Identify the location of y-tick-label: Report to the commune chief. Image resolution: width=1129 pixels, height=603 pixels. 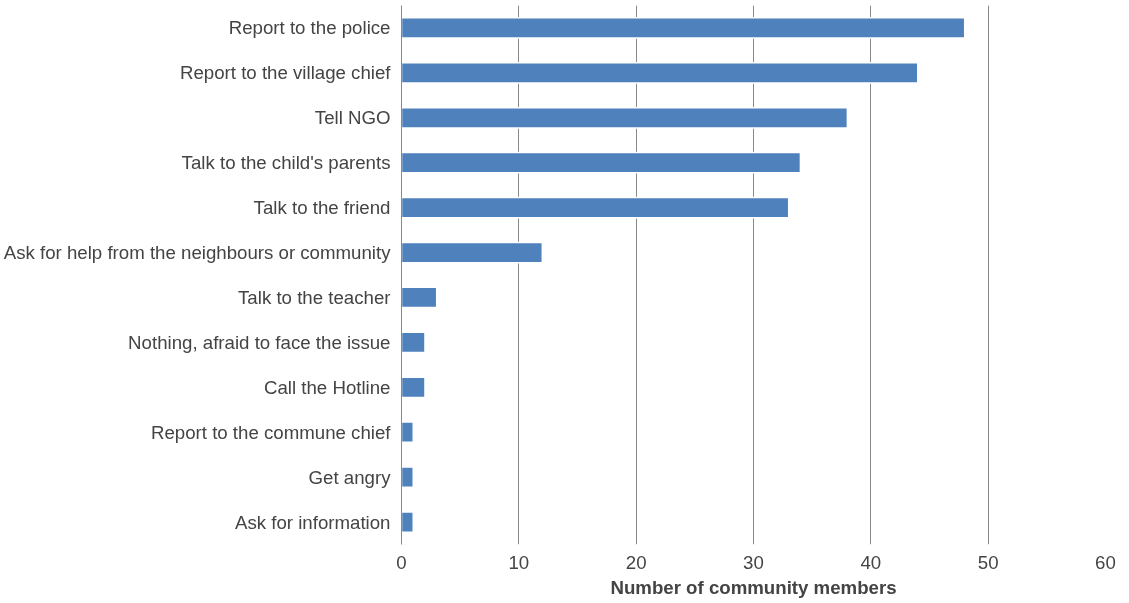
(271, 432).